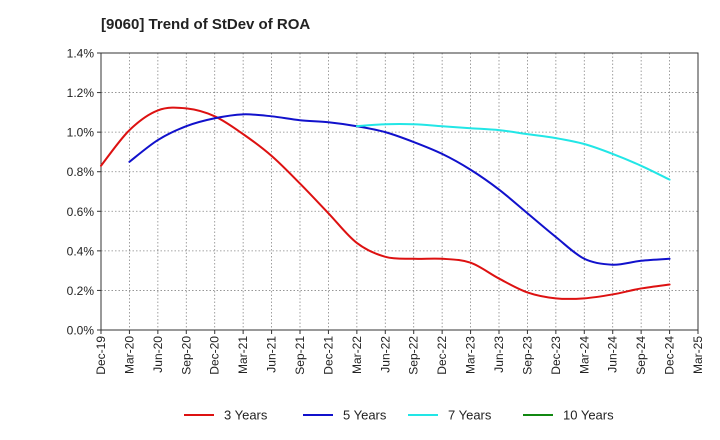 This screenshot has width=720, height=440. Describe the element at coordinates (556, 355) in the screenshot. I see `x-tick-label: Dec-23` at that location.